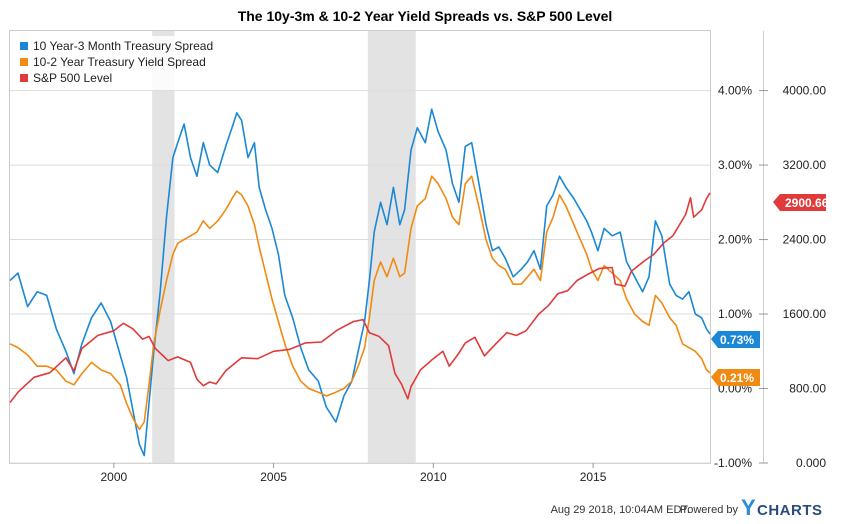 The height and width of the screenshot is (524, 850). What do you see at coordinates (807, 203) in the screenshot?
I see `last-value-sp500: 2900.66` at bounding box center [807, 203].